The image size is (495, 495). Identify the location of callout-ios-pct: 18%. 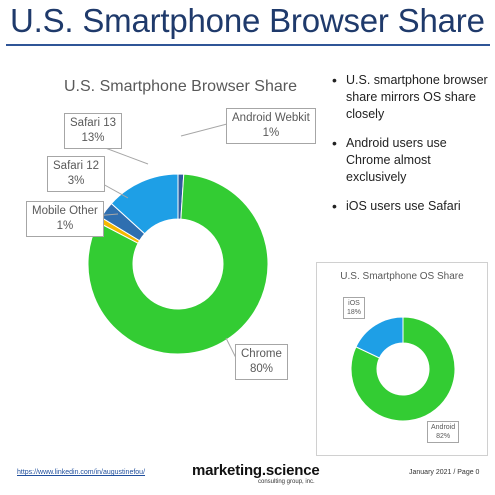
(354, 312).